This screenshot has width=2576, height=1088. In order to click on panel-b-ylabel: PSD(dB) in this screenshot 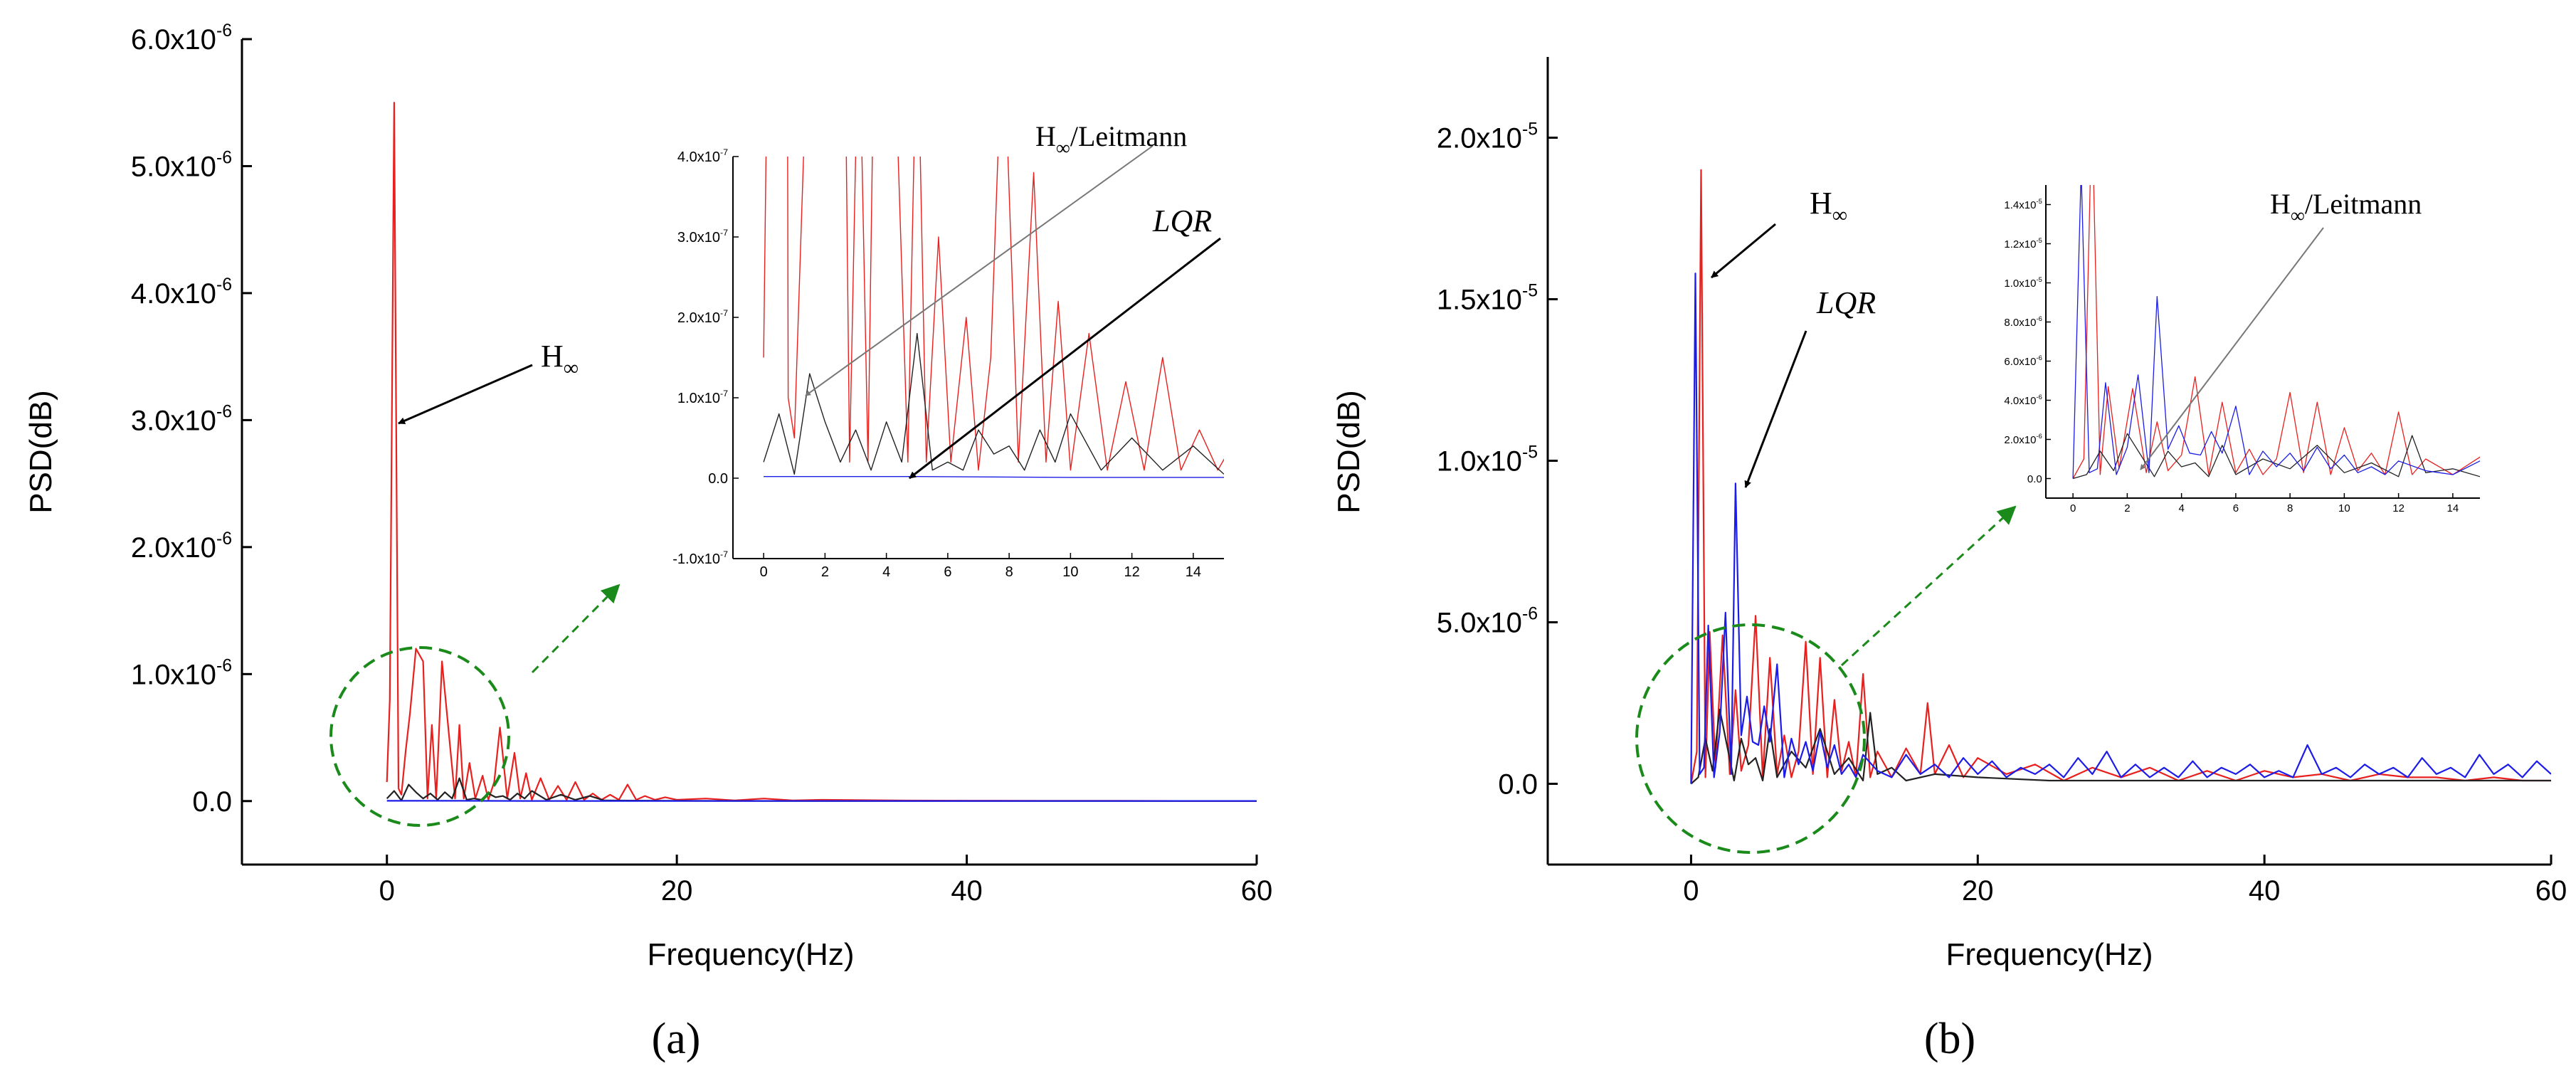, I will do `click(1348, 452)`.